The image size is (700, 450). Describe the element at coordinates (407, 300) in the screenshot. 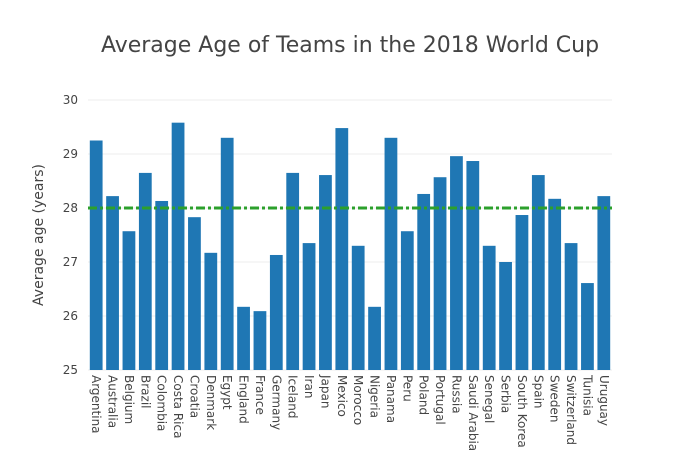

I see `bar-peru` at that location.